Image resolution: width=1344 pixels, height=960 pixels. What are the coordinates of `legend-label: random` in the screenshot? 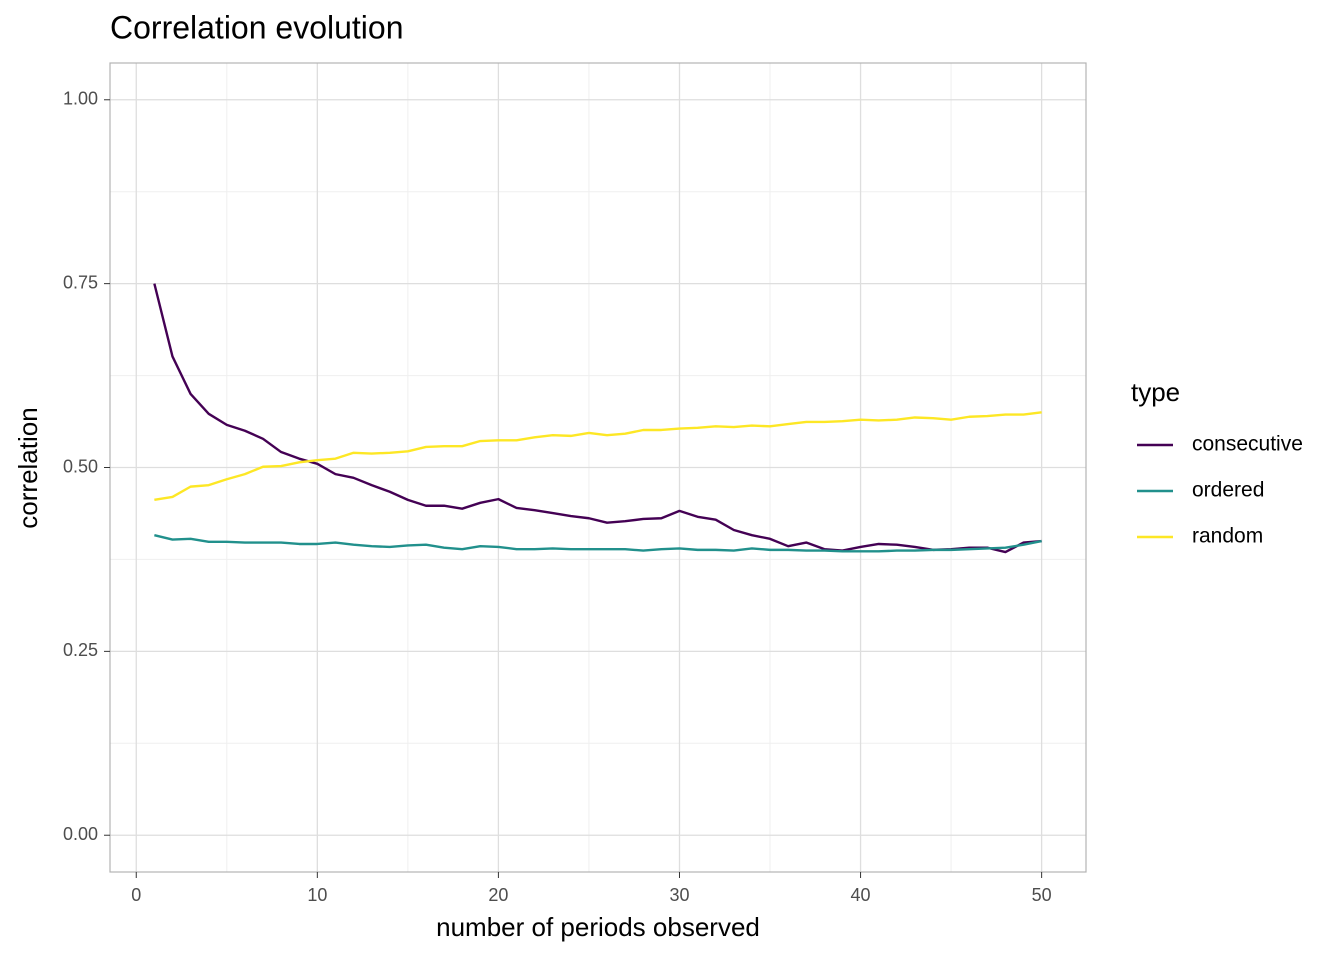 It's located at (1227, 536).